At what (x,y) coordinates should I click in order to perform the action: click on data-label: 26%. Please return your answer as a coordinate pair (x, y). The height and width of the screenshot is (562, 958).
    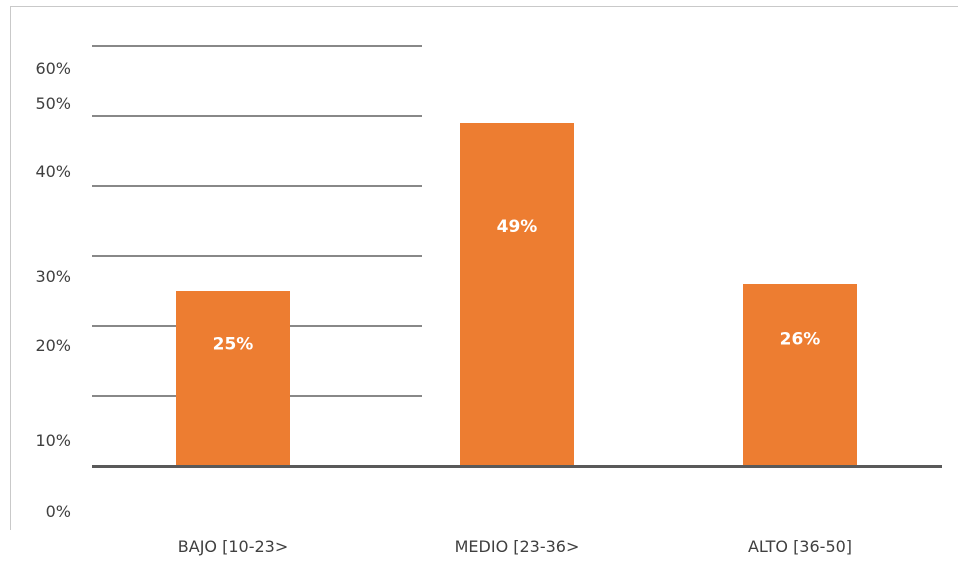
    Looking at the image, I should click on (800, 340).